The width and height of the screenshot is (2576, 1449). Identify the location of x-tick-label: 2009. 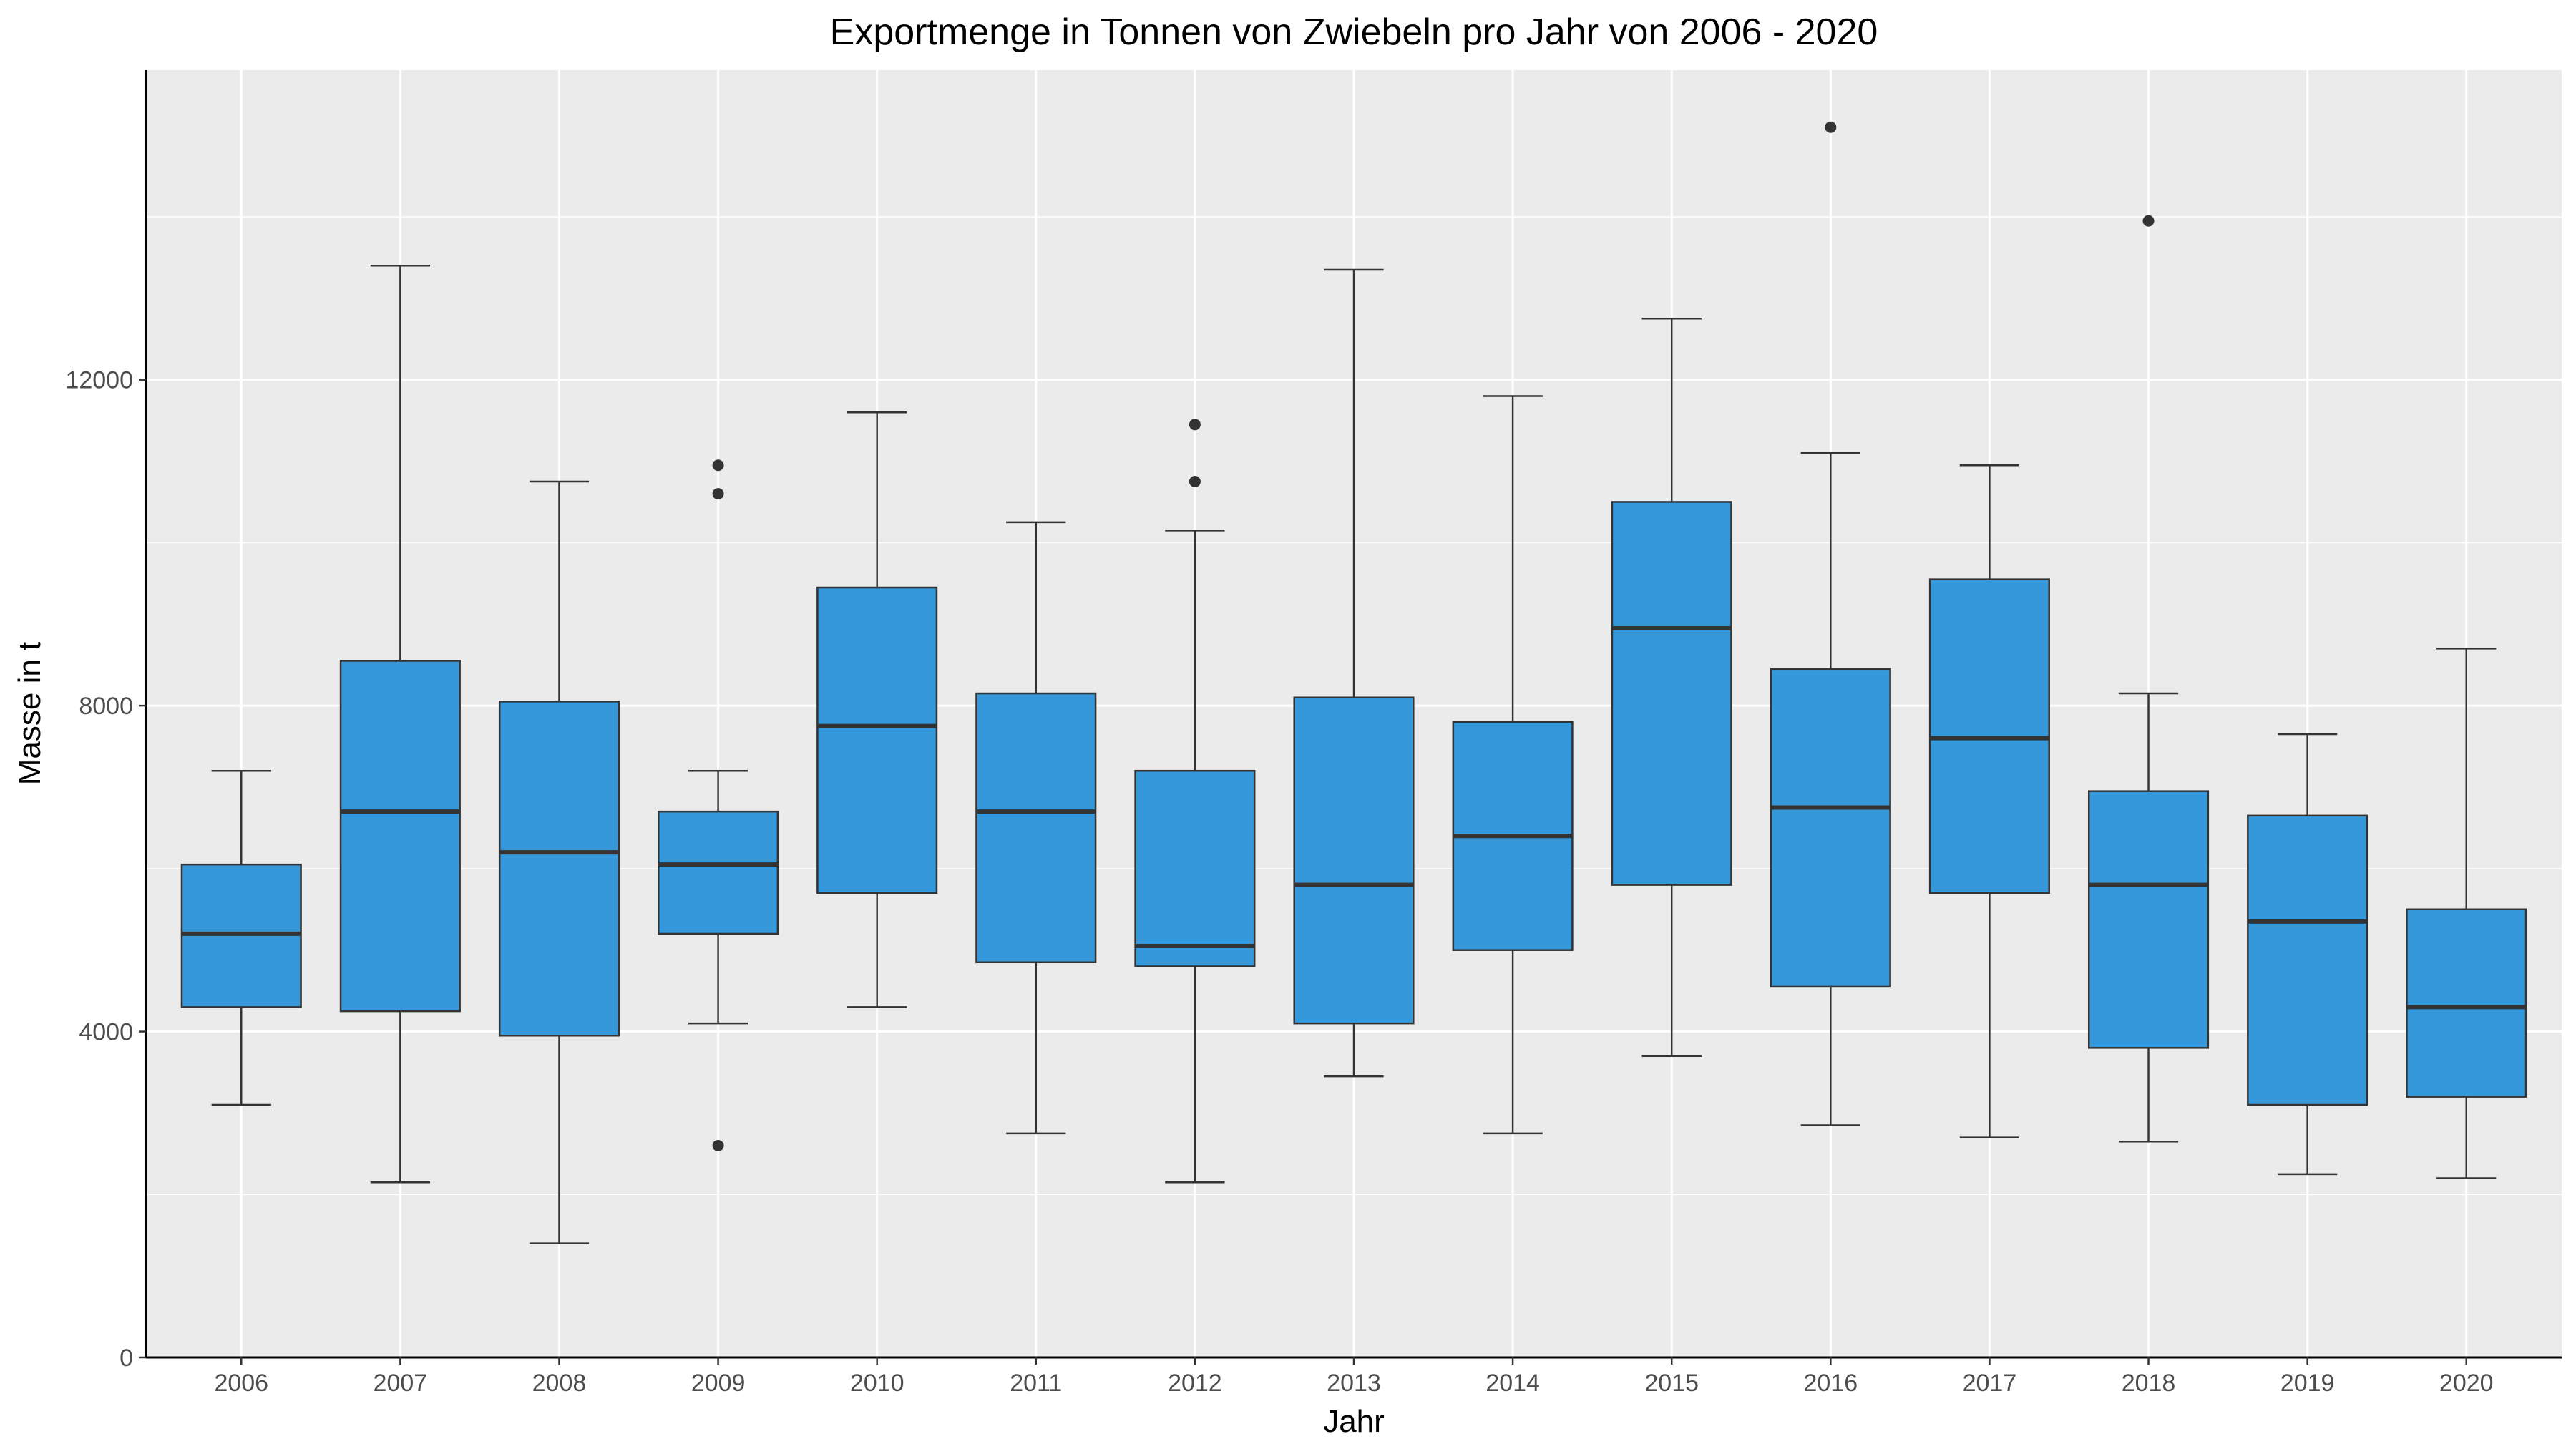
(718, 1383).